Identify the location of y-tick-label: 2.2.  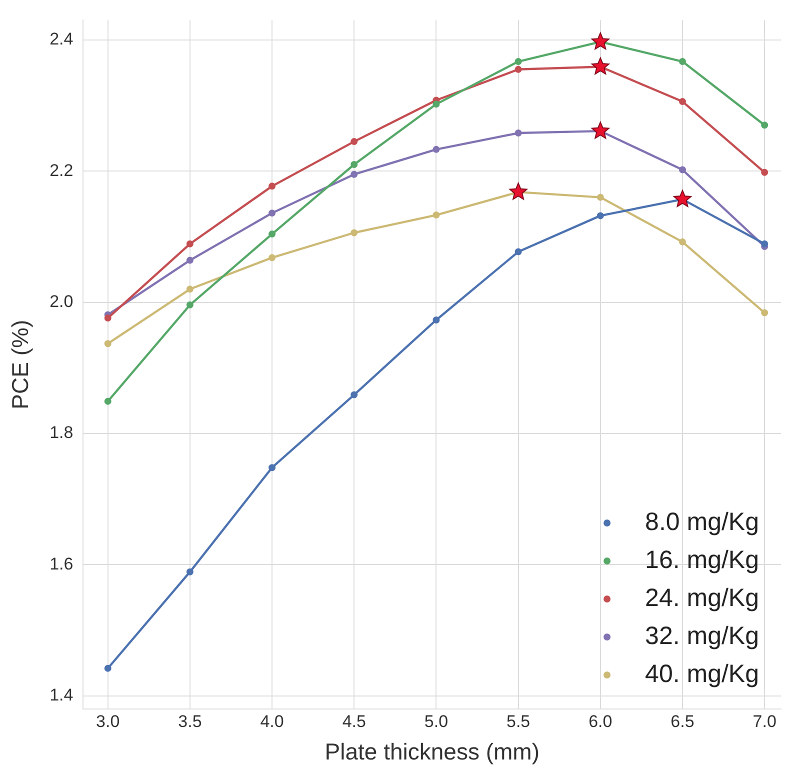
(62, 170).